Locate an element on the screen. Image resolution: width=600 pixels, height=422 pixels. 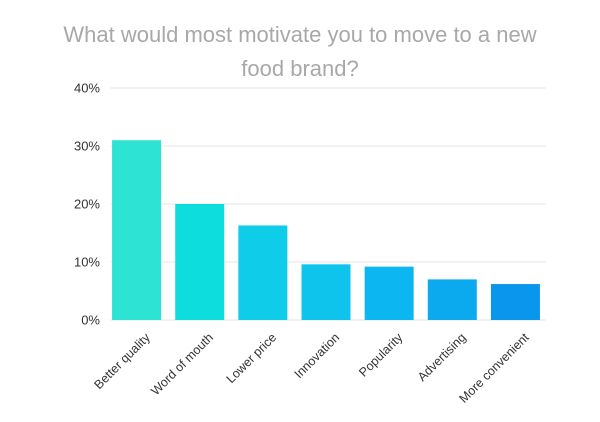
y-axis-tick-labels: 0% 10% 20% 30% 40% is located at coordinates (87, 204).